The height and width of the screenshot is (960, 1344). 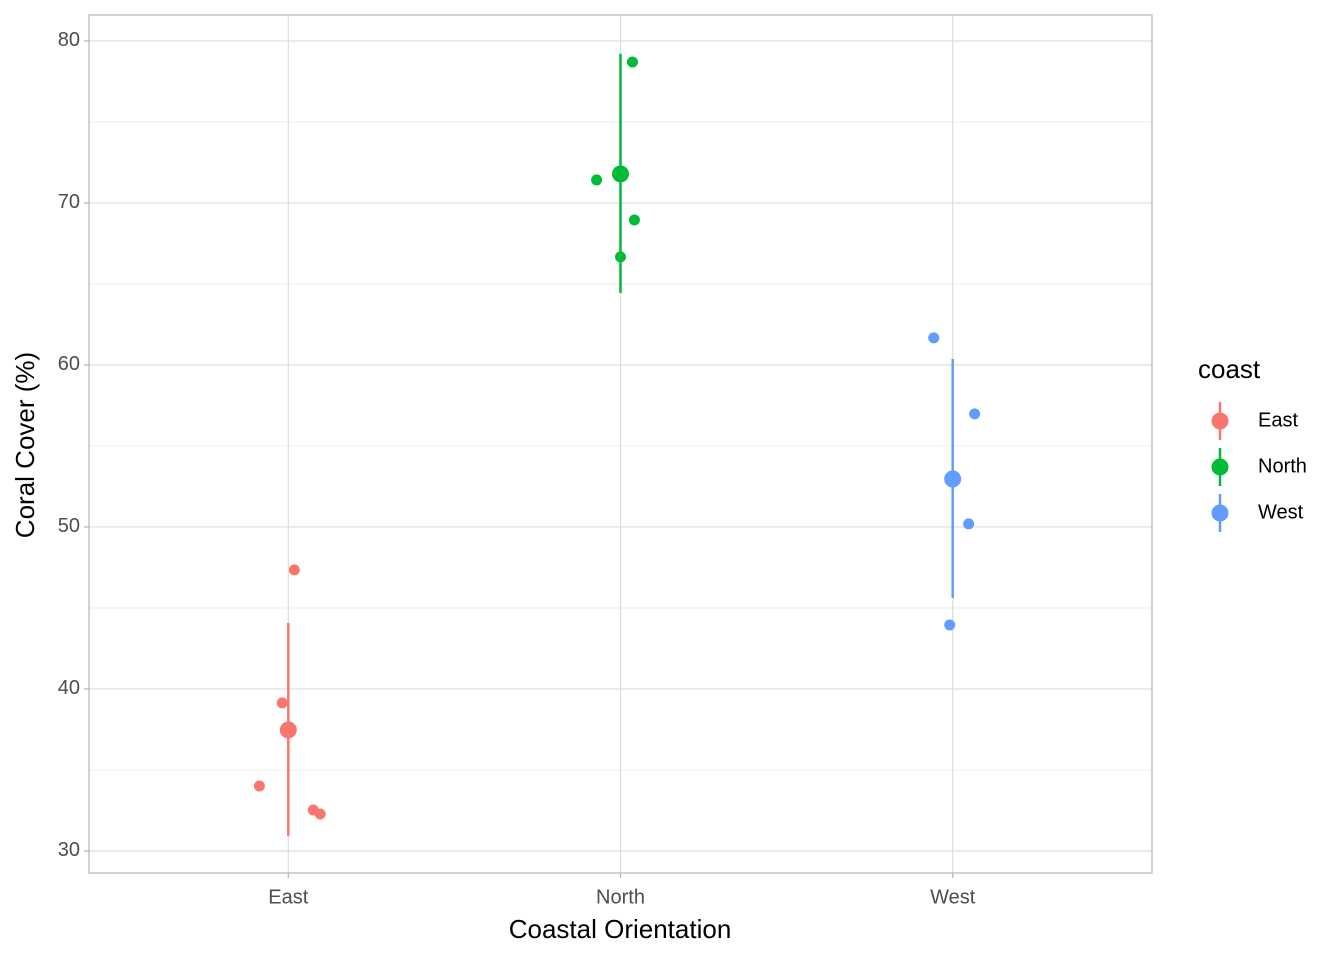 What do you see at coordinates (1229, 369) in the screenshot?
I see `legend-title: coast` at bounding box center [1229, 369].